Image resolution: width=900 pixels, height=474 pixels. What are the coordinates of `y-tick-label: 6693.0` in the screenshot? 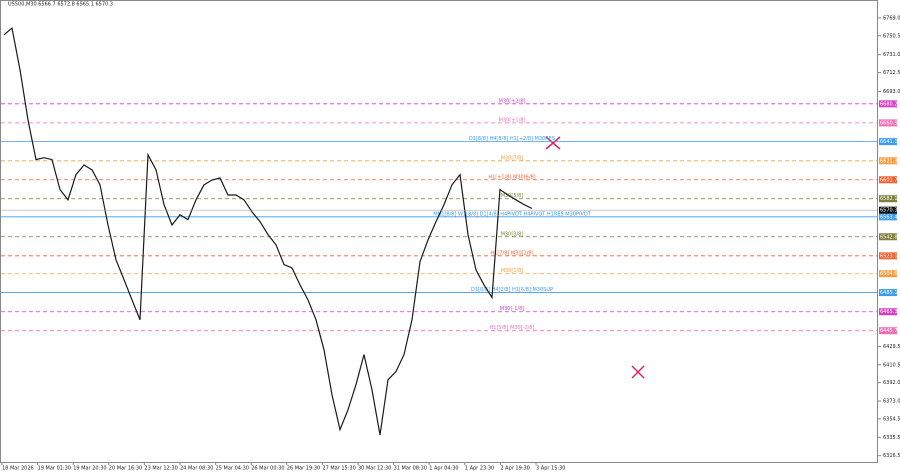 It's located at (891, 92).